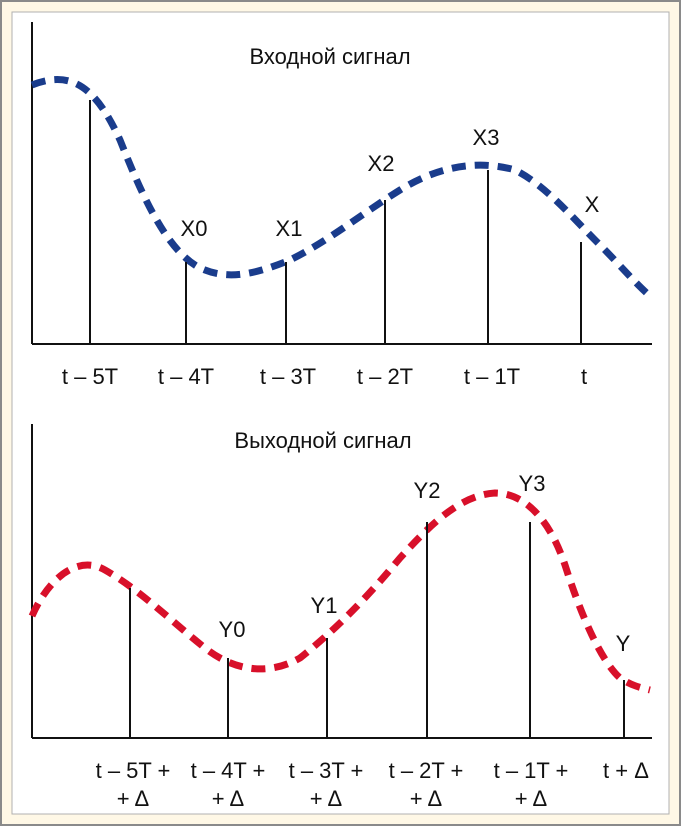  I want to click on output-time-label: t + Δ, so click(626, 770).